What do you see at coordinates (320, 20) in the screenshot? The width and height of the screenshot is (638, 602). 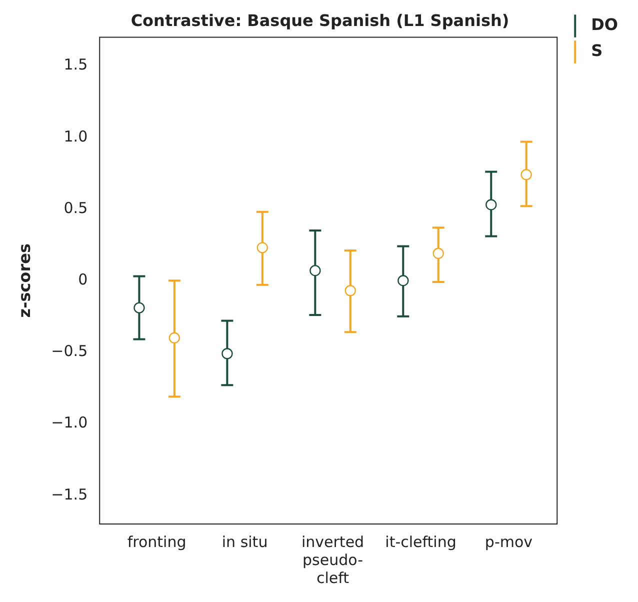 I see `chart-title: Contrastive: Basque Spanish (L1 Spanish)` at bounding box center [320, 20].